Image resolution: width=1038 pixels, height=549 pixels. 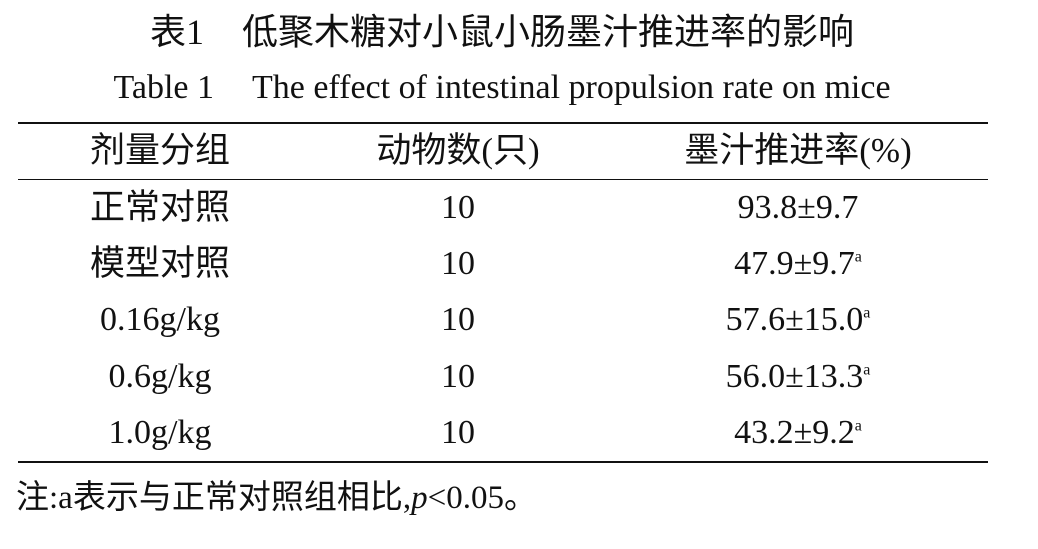 I want to click on table-top-rule, so click(x=503, y=123).